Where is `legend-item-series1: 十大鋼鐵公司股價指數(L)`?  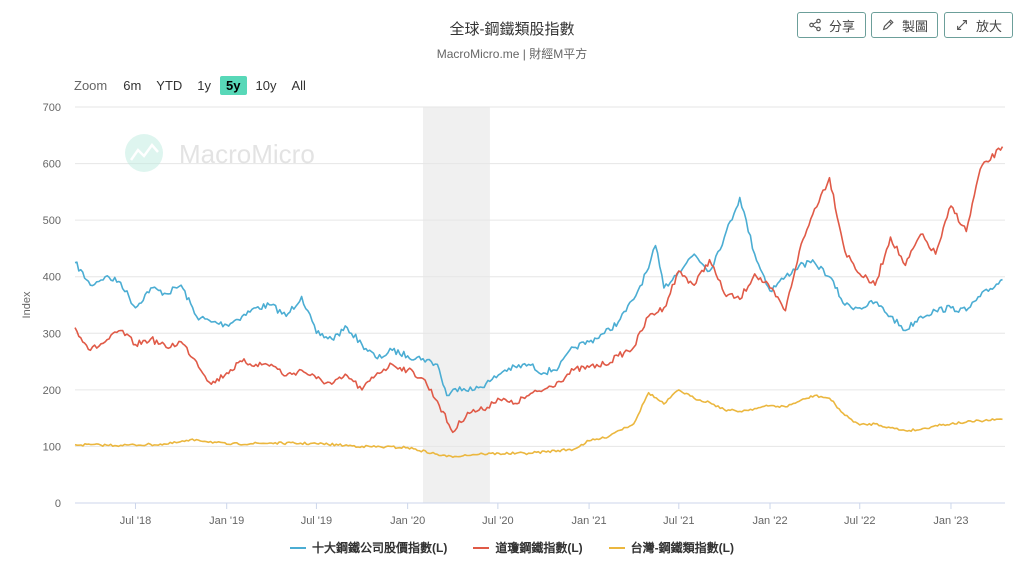
legend-item-series1: 十大鋼鐵公司股價指數(L) is located at coordinates (368, 547).